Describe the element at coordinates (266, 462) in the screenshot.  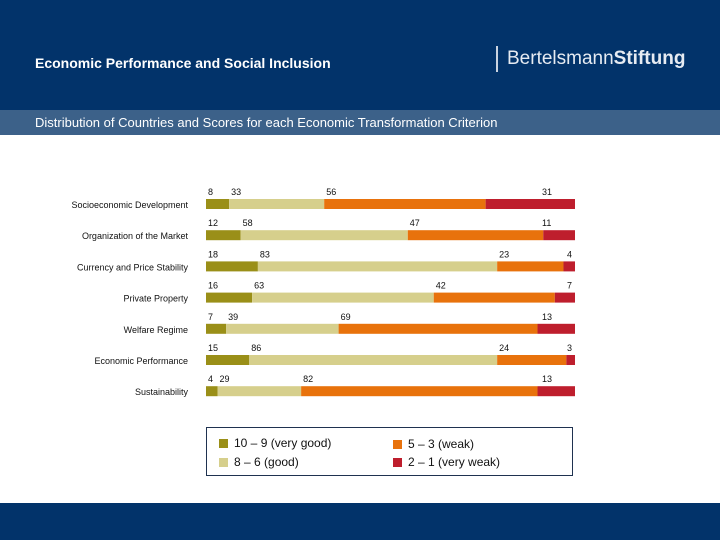
I see `legend-label: 8 – 6 (good)` at that location.